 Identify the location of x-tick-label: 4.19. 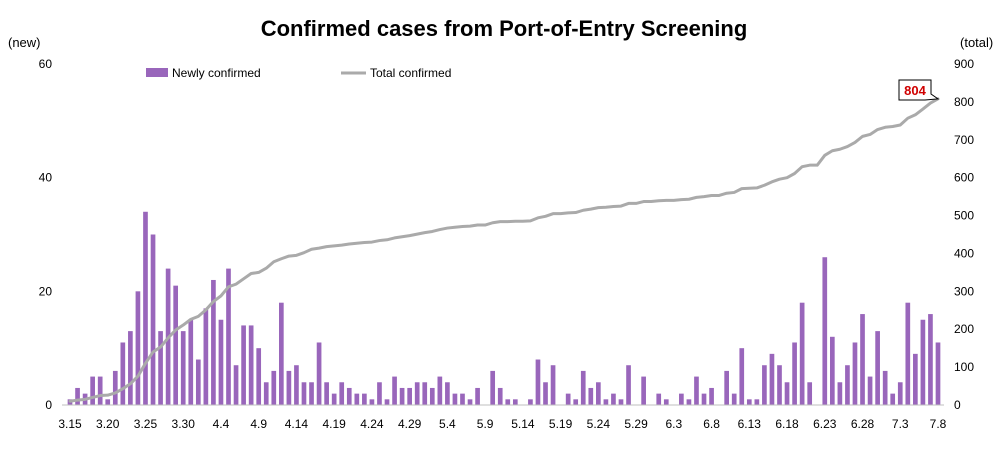
(334, 424).